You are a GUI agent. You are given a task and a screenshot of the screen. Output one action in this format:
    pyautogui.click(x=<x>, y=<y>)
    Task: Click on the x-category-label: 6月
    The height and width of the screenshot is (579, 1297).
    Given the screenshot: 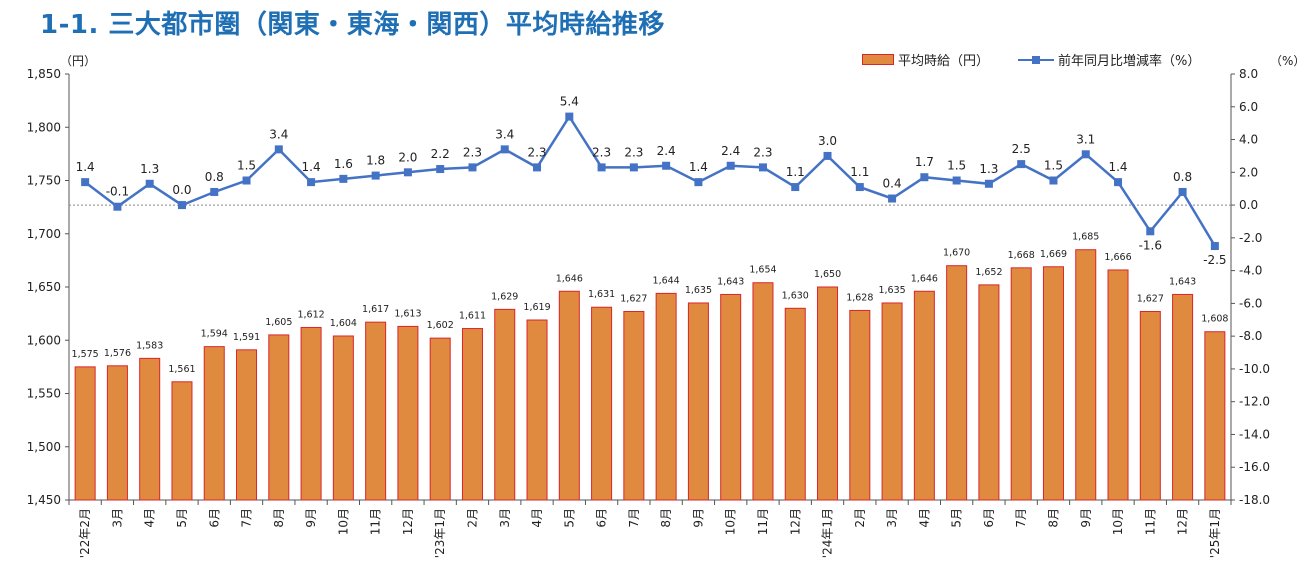 What is the action you would take?
    pyautogui.click(x=602, y=518)
    